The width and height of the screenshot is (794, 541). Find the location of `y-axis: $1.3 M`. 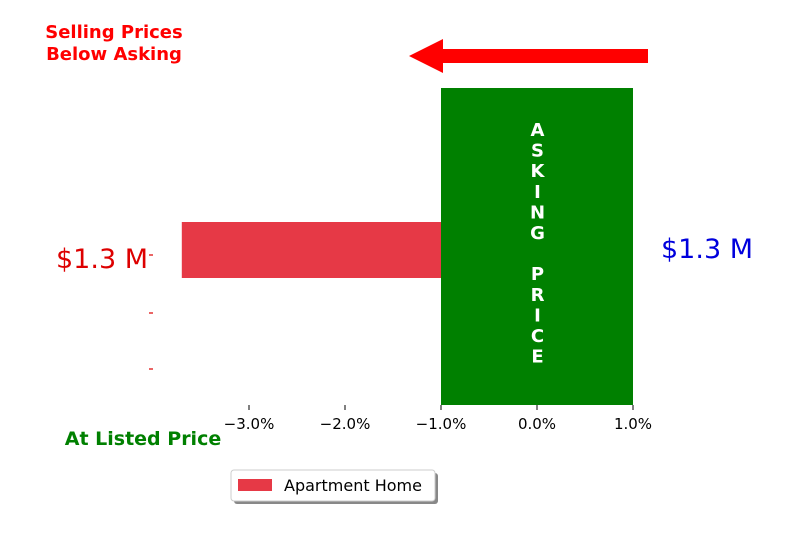

y-axis: $1.3 M is located at coordinates (104, 307).